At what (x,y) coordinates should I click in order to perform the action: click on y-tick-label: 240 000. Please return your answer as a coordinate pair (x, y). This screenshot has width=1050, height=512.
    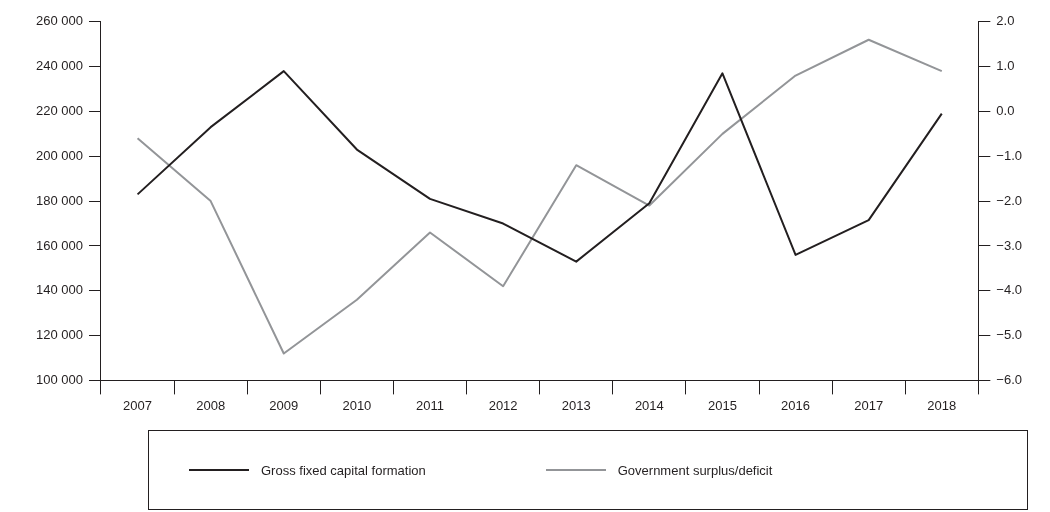
    Looking at the image, I should click on (59, 66).